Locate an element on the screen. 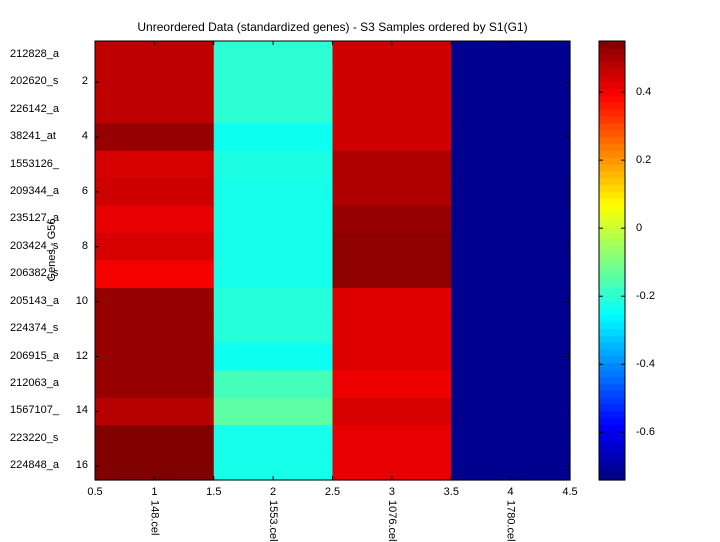  row-label: 212828_a is located at coordinates (34, 53).